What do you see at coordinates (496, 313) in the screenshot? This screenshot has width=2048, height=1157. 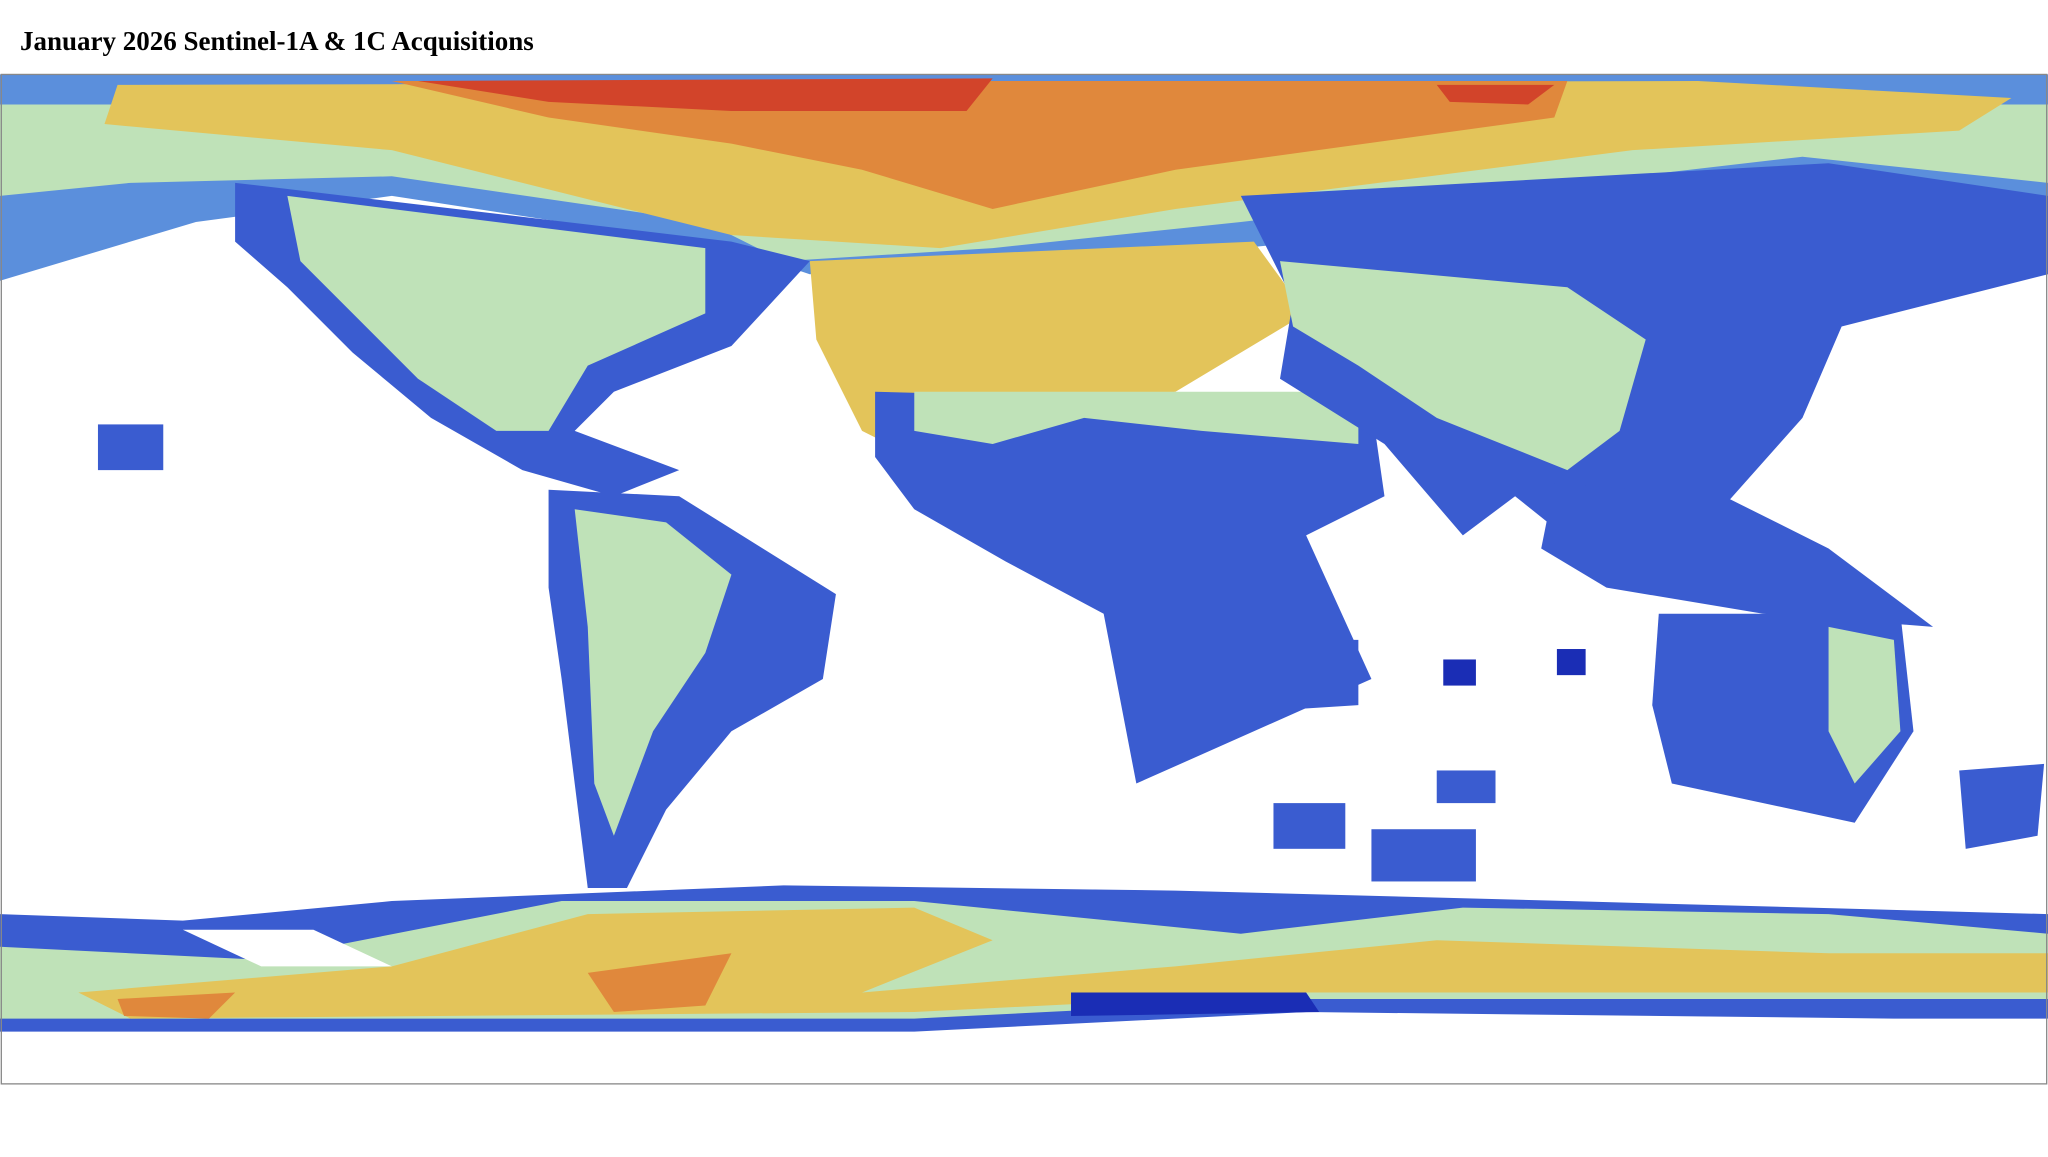 I see `north-america-coverage-medium` at bounding box center [496, 313].